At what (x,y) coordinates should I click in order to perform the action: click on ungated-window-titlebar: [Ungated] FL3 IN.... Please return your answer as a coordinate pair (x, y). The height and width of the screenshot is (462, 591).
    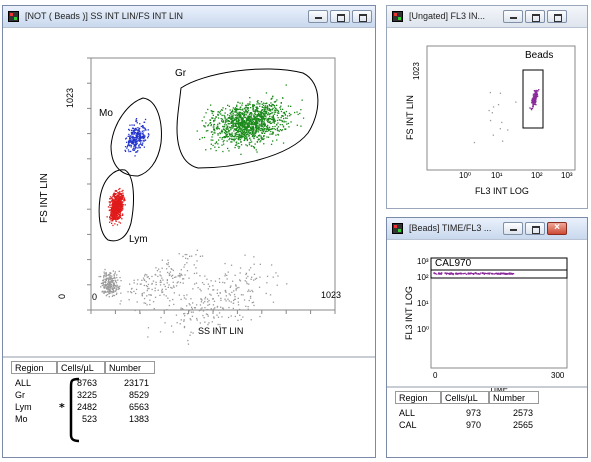
    Looking at the image, I should click on (487, 17).